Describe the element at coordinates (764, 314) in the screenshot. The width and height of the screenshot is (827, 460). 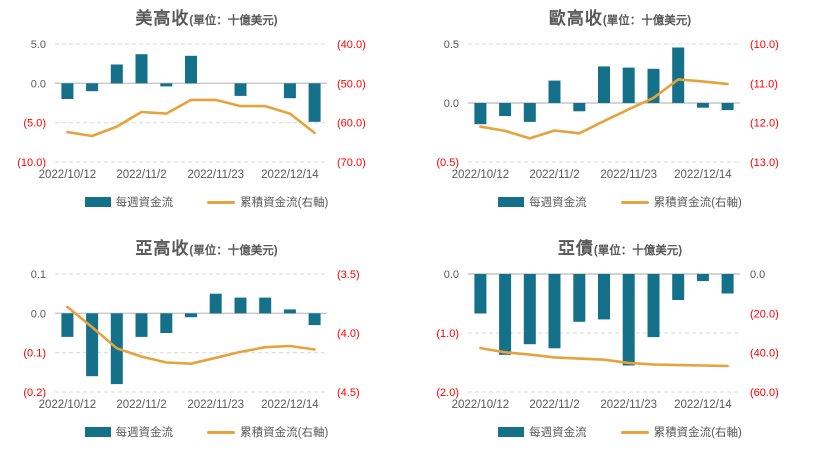
I see `svg-text: (20.0)` at that location.